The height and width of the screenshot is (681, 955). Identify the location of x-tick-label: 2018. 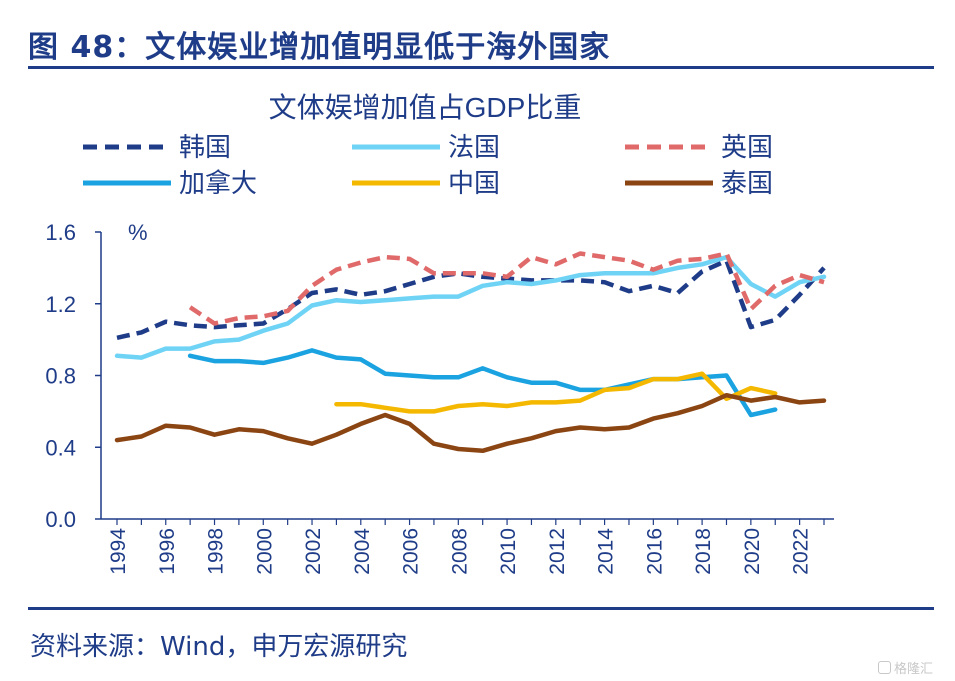
(703, 551).